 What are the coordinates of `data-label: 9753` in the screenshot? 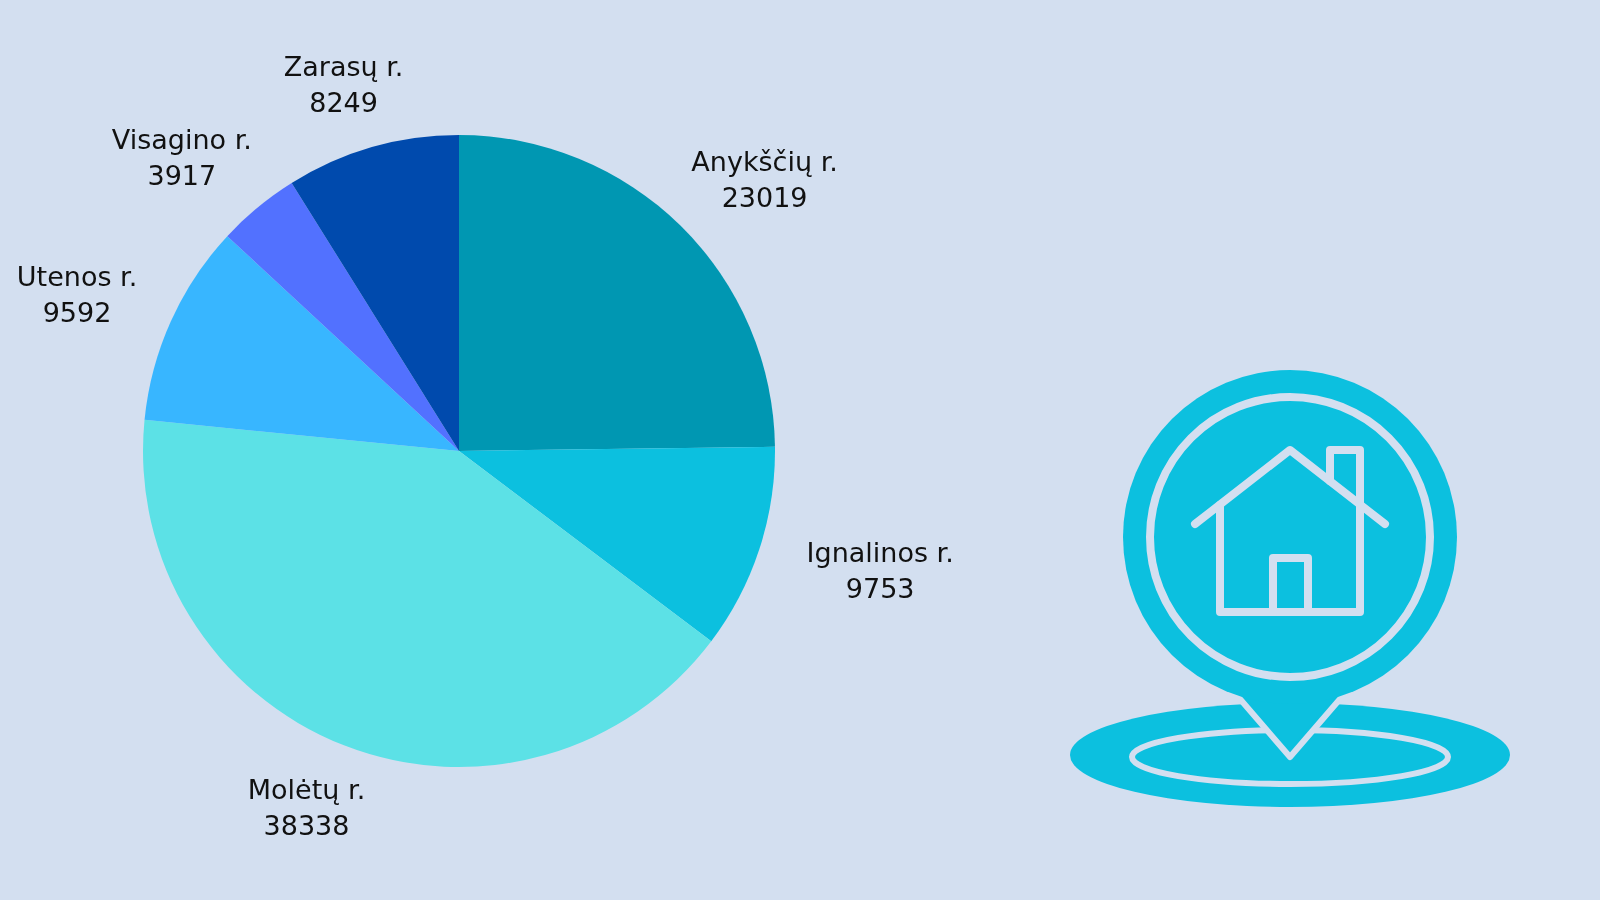 It's located at (880, 588).